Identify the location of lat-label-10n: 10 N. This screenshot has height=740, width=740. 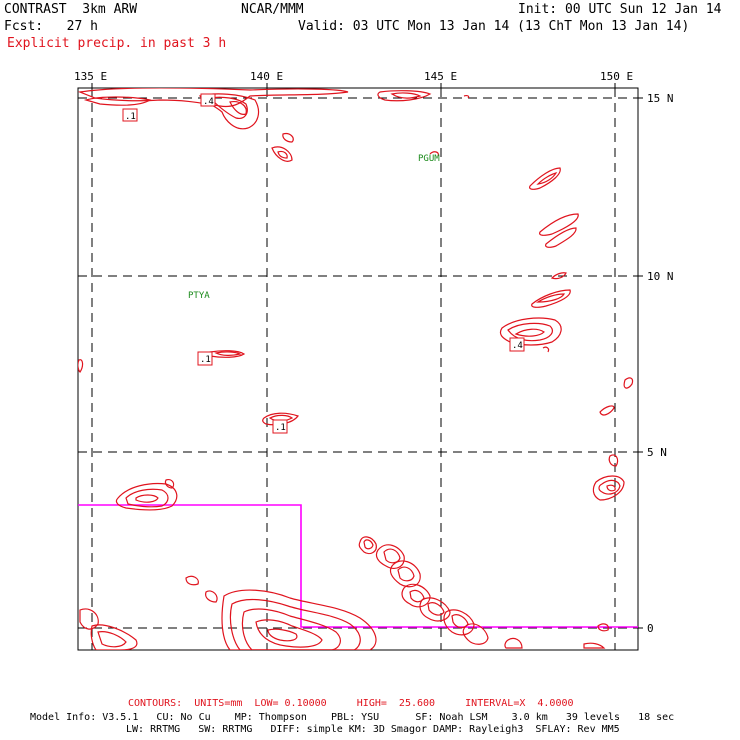
(660, 276).